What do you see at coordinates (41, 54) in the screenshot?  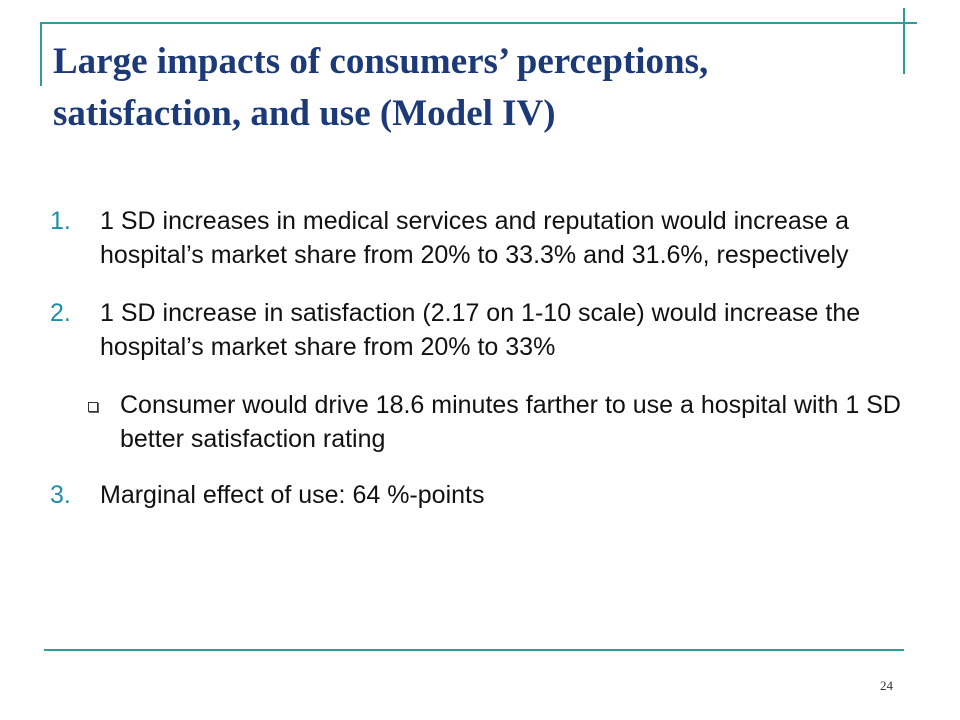 I see `left-rule` at bounding box center [41, 54].